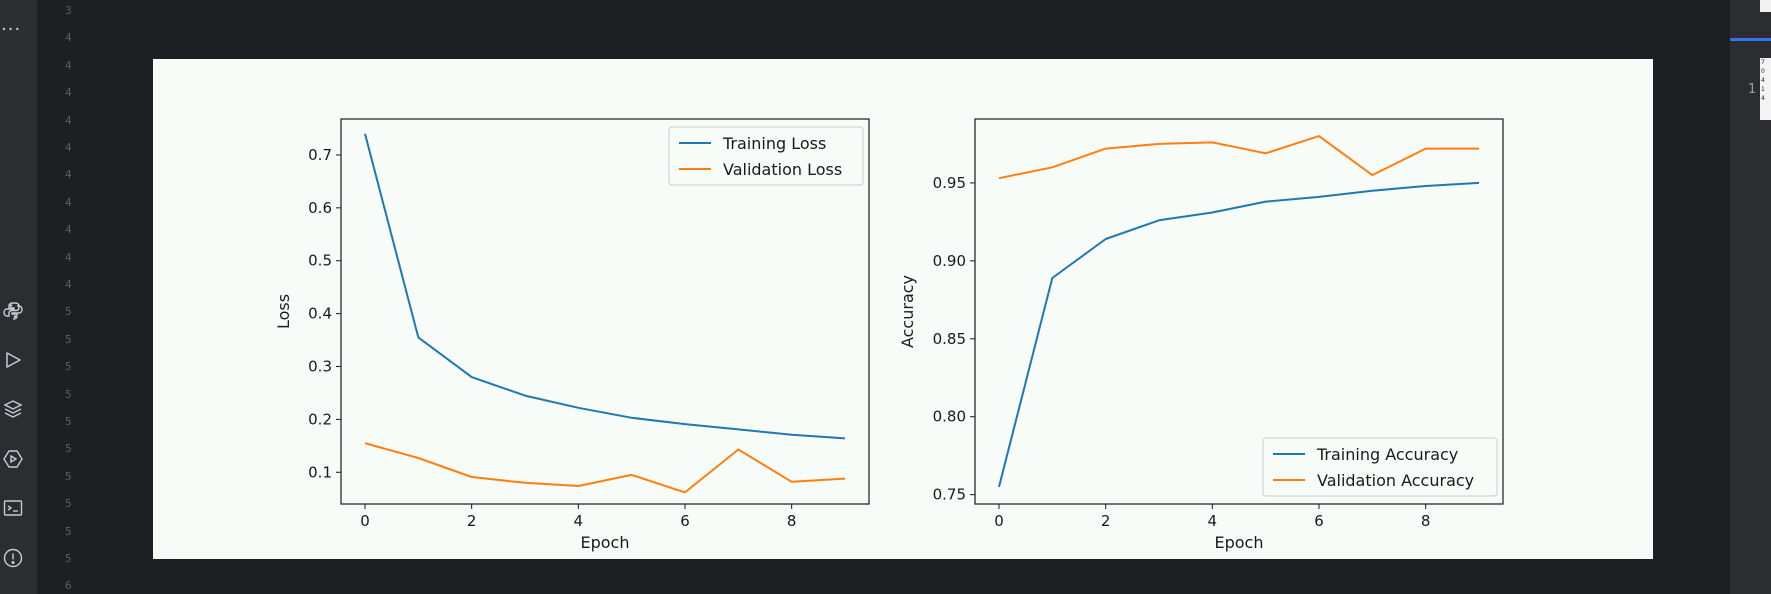 Image resolution: width=1771 pixels, height=594 pixels. I want to click on chart1-y-tick-label: 0.1, so click(320, 472).